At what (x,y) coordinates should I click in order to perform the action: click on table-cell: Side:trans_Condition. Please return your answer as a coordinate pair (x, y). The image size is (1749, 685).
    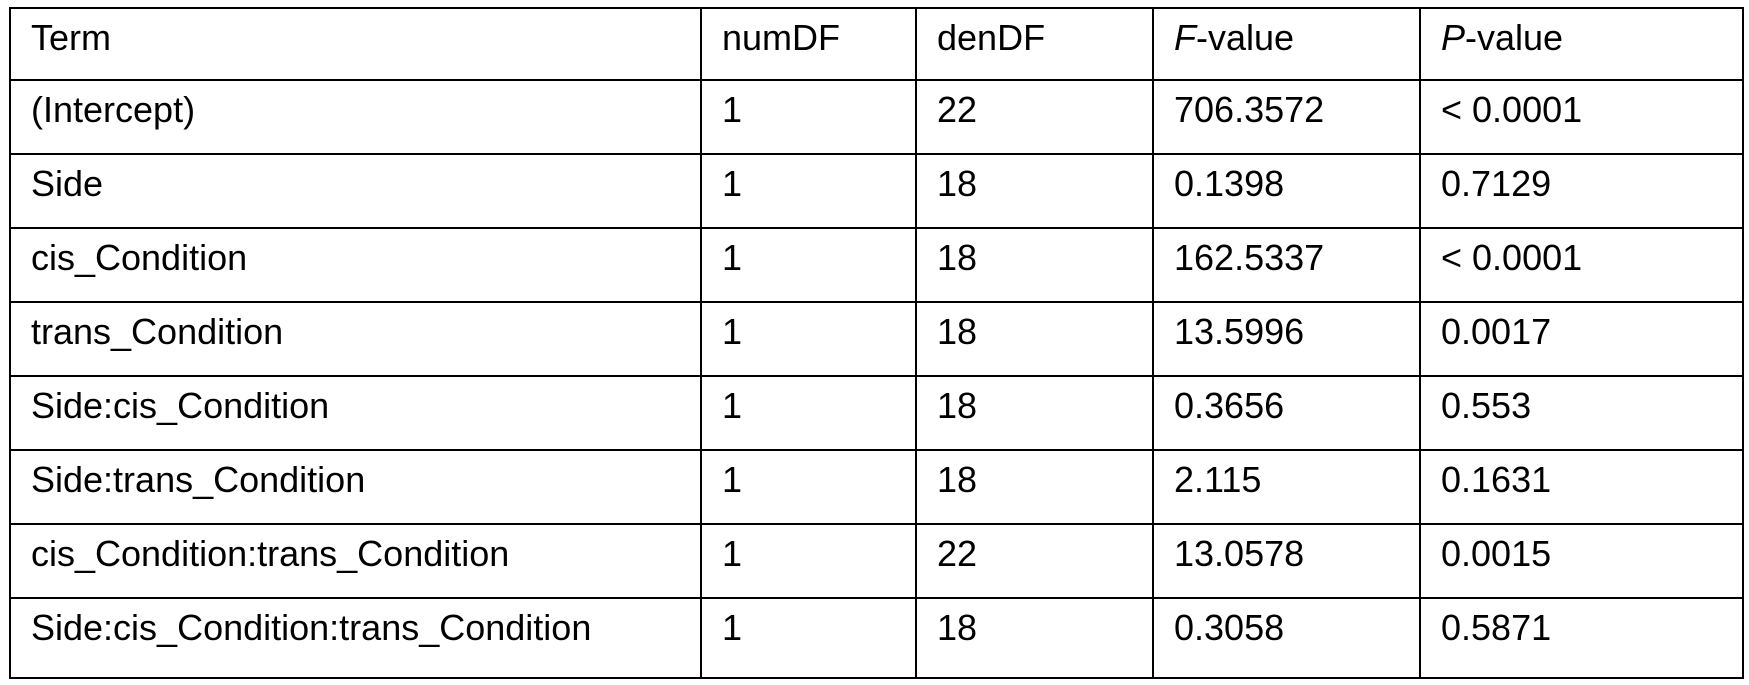
    Looking at the image, I should click on (355, 487).